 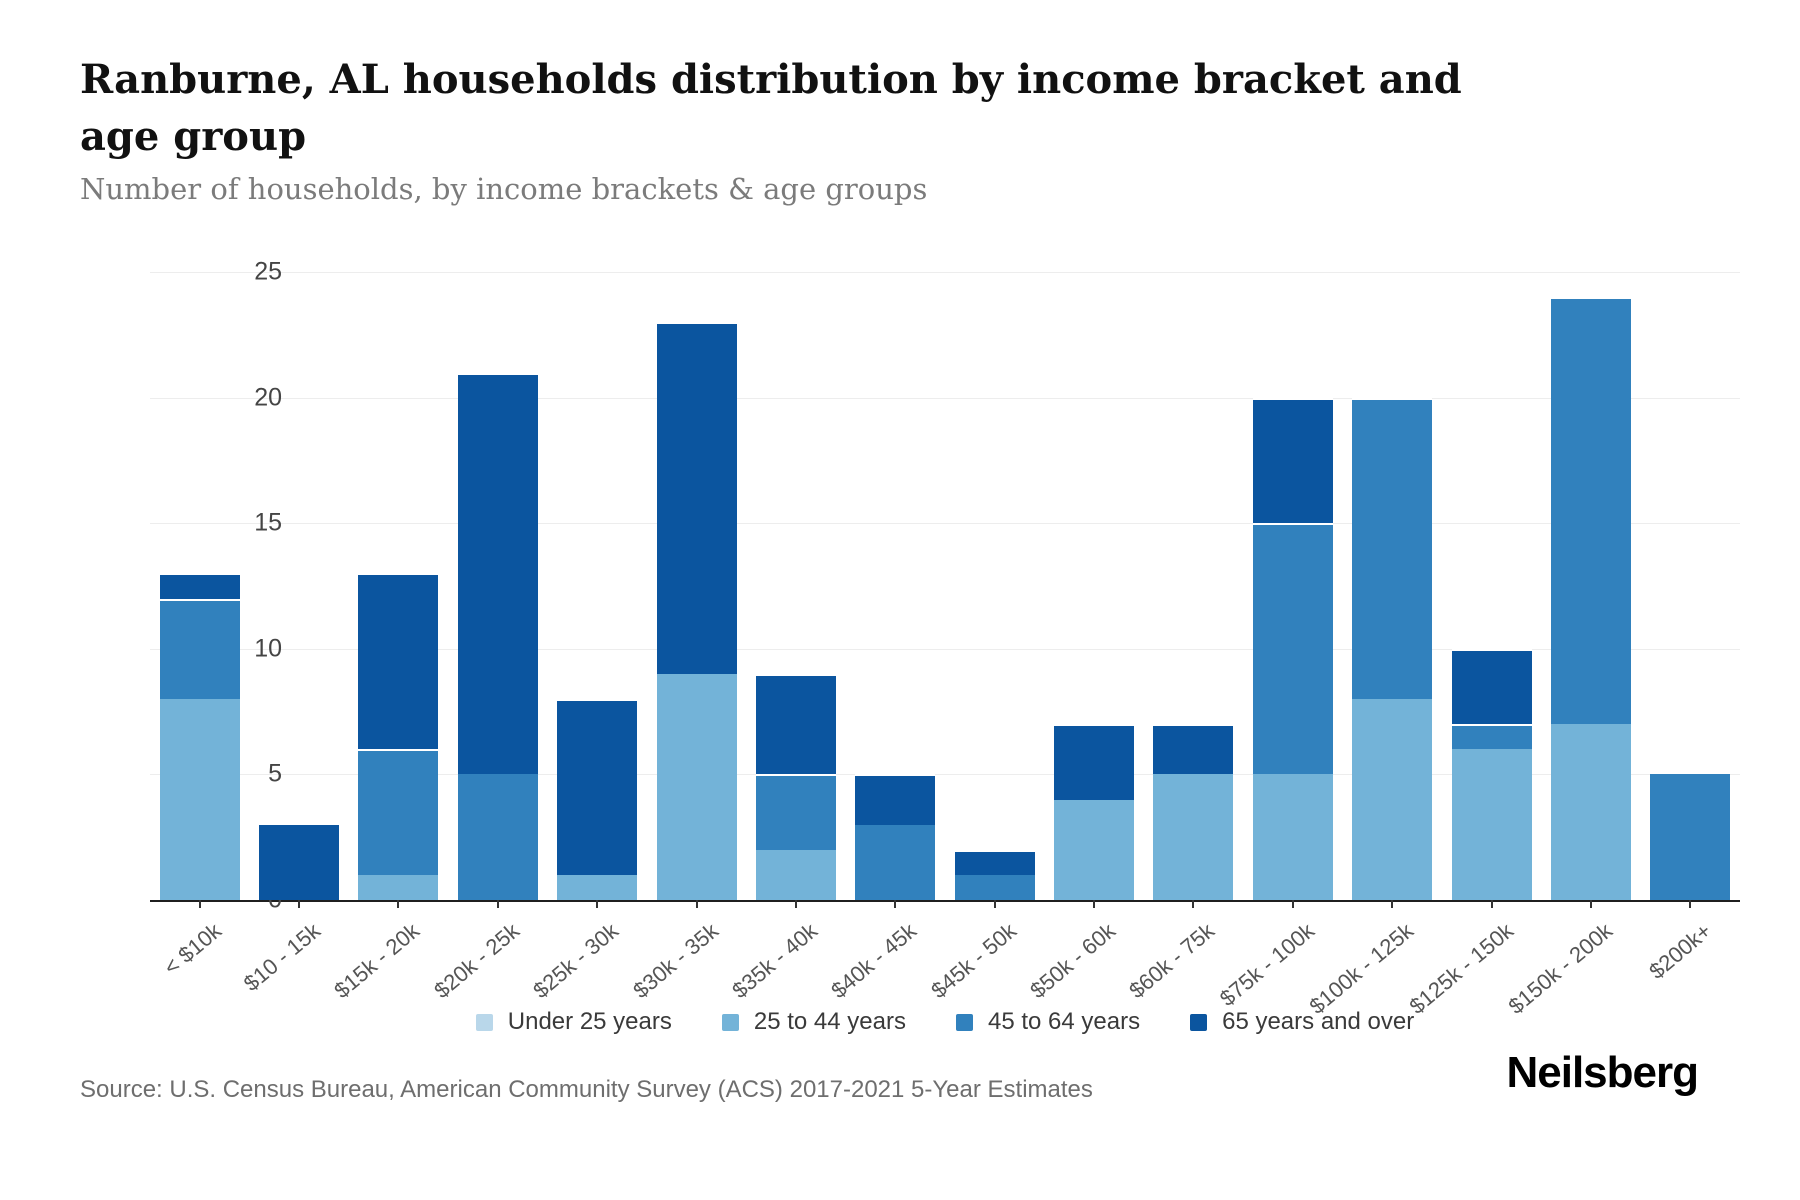 I want to click on x-tick-label: $30k - 35k, so click(x=675, y=961).